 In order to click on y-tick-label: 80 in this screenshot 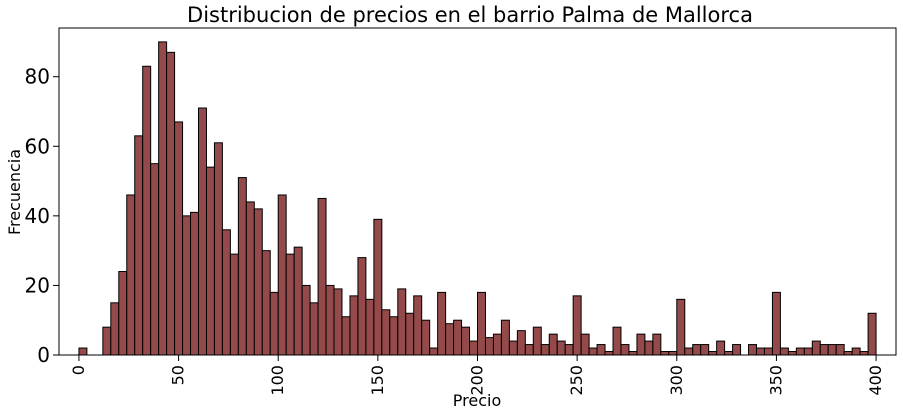, I will do `click(37, 77)`.